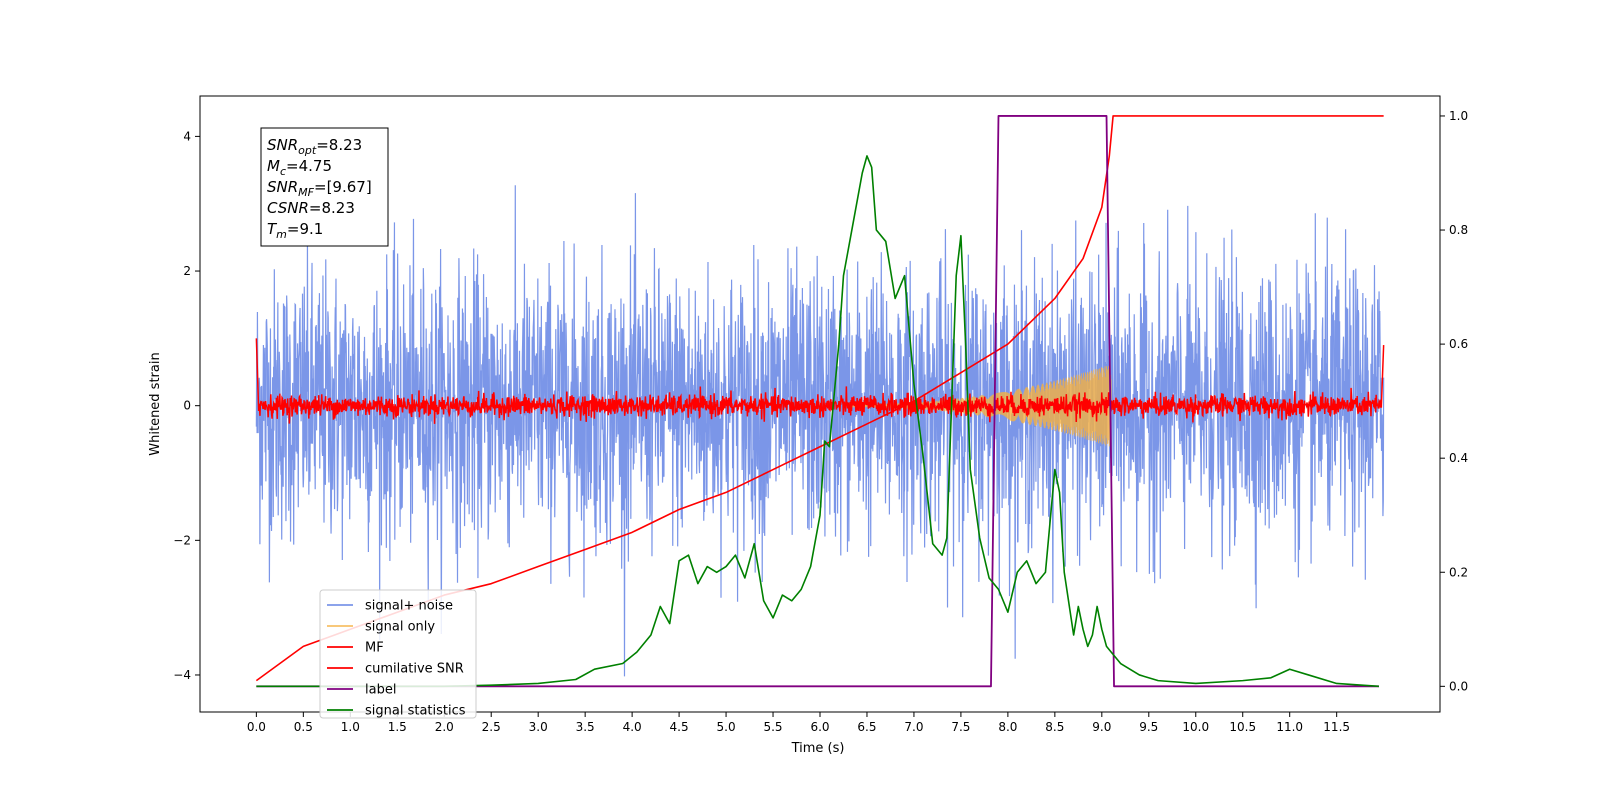 Image resolution: width=1600 pixels, height=800 pixels. Describe the element at coordinates (818, 748) in the screenshot. I see `x-axis-label: Time (s)` at that location.